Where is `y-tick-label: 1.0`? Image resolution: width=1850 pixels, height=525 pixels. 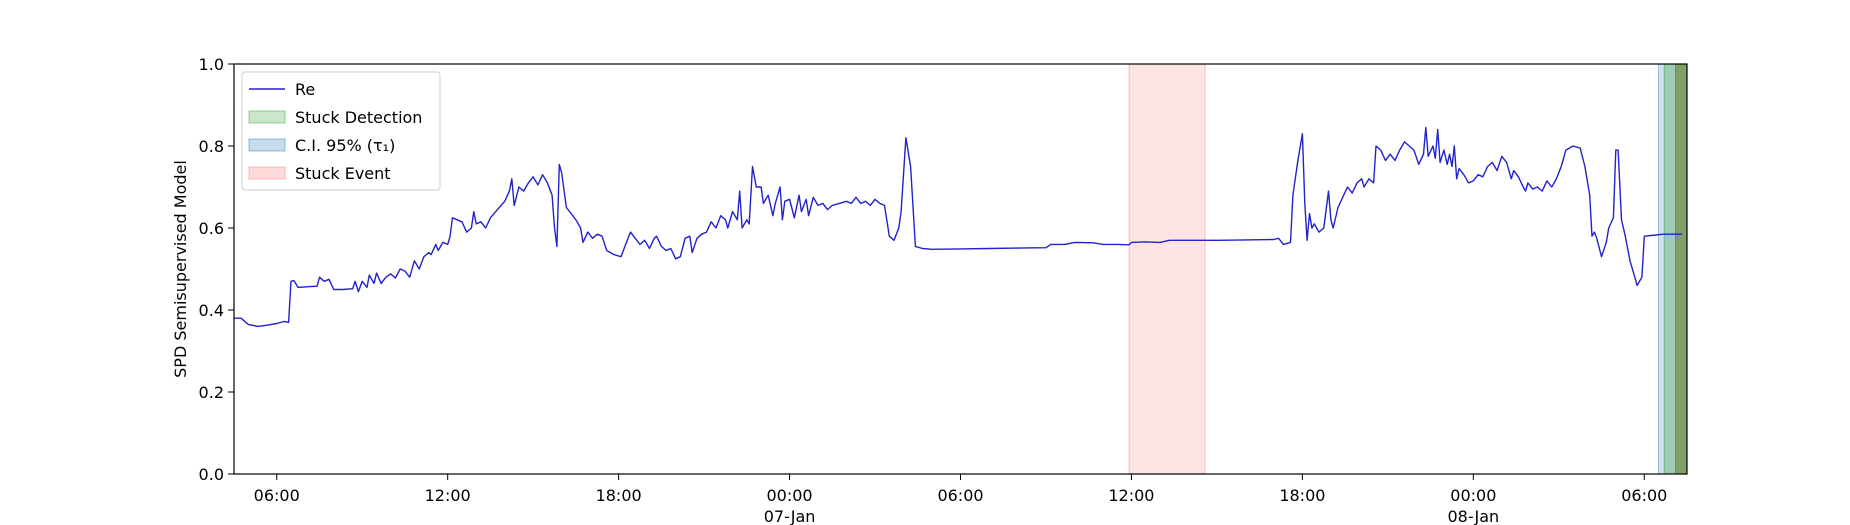
y-tick-label: 1.0 is located at coordinates (211, 64).